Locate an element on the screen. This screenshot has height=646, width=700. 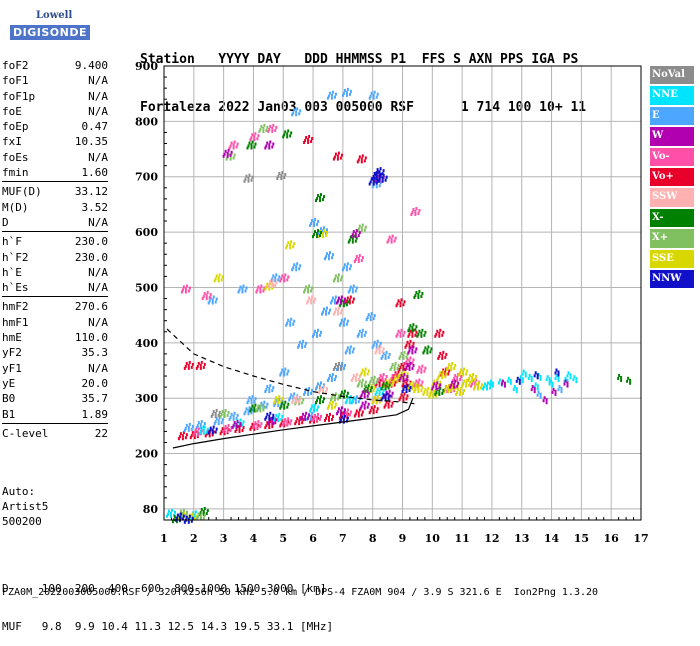
param-row: foF2 9.400 is located at coordinates (56, 65).